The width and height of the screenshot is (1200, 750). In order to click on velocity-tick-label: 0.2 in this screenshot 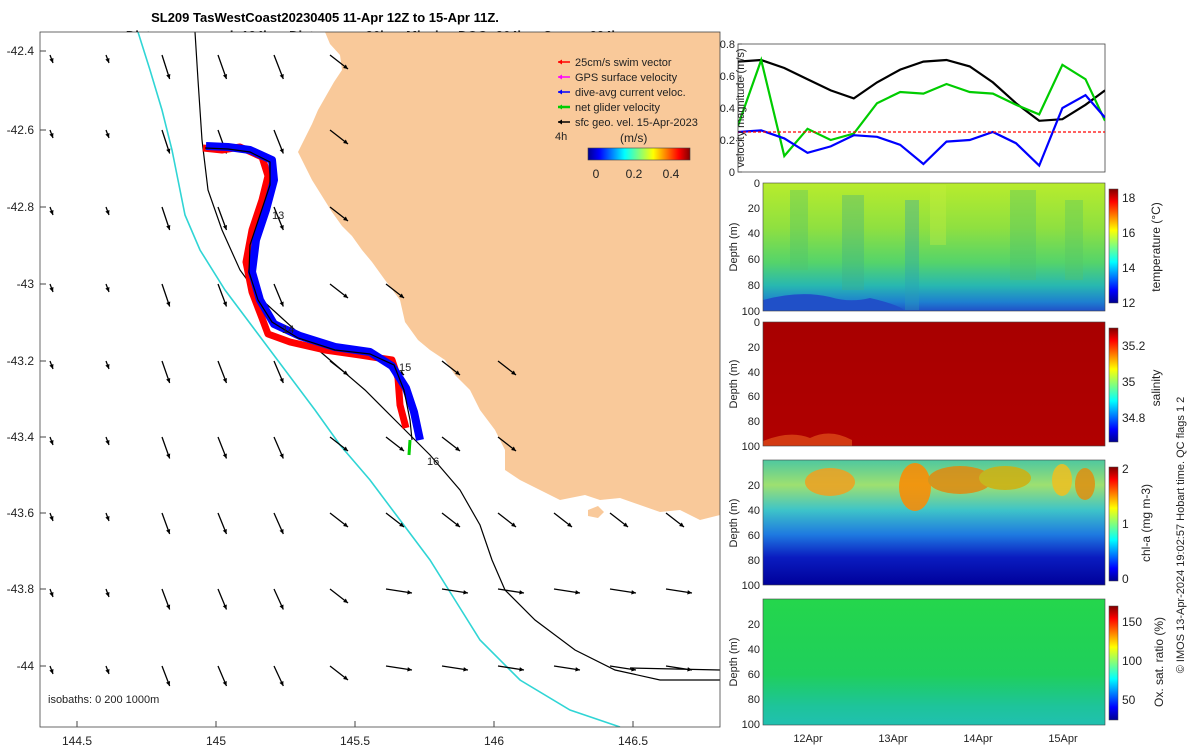, I will do `click(727, 141)`.